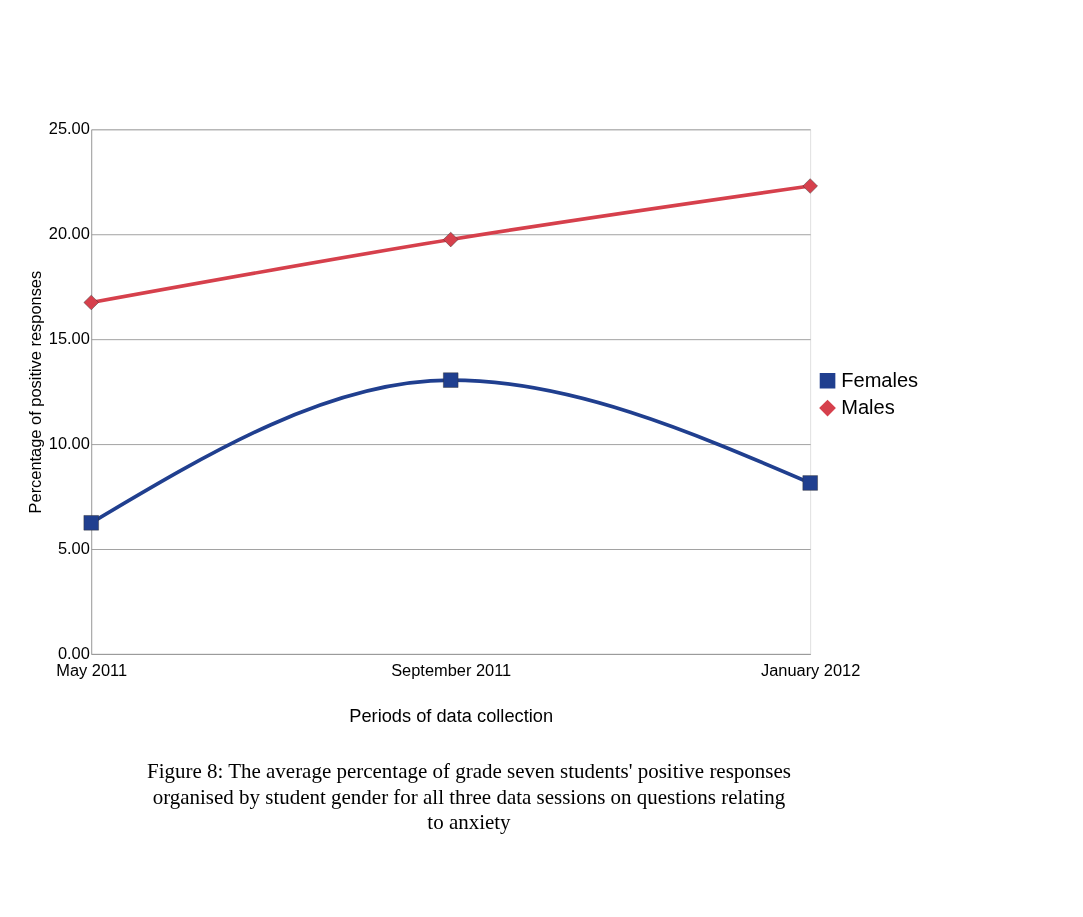  I want to click on caption: Figure 8: The average percentage of grade seven students' positive responses organised by student gender for all three data sessions on questions relating to anxiety, so click(469, 797).